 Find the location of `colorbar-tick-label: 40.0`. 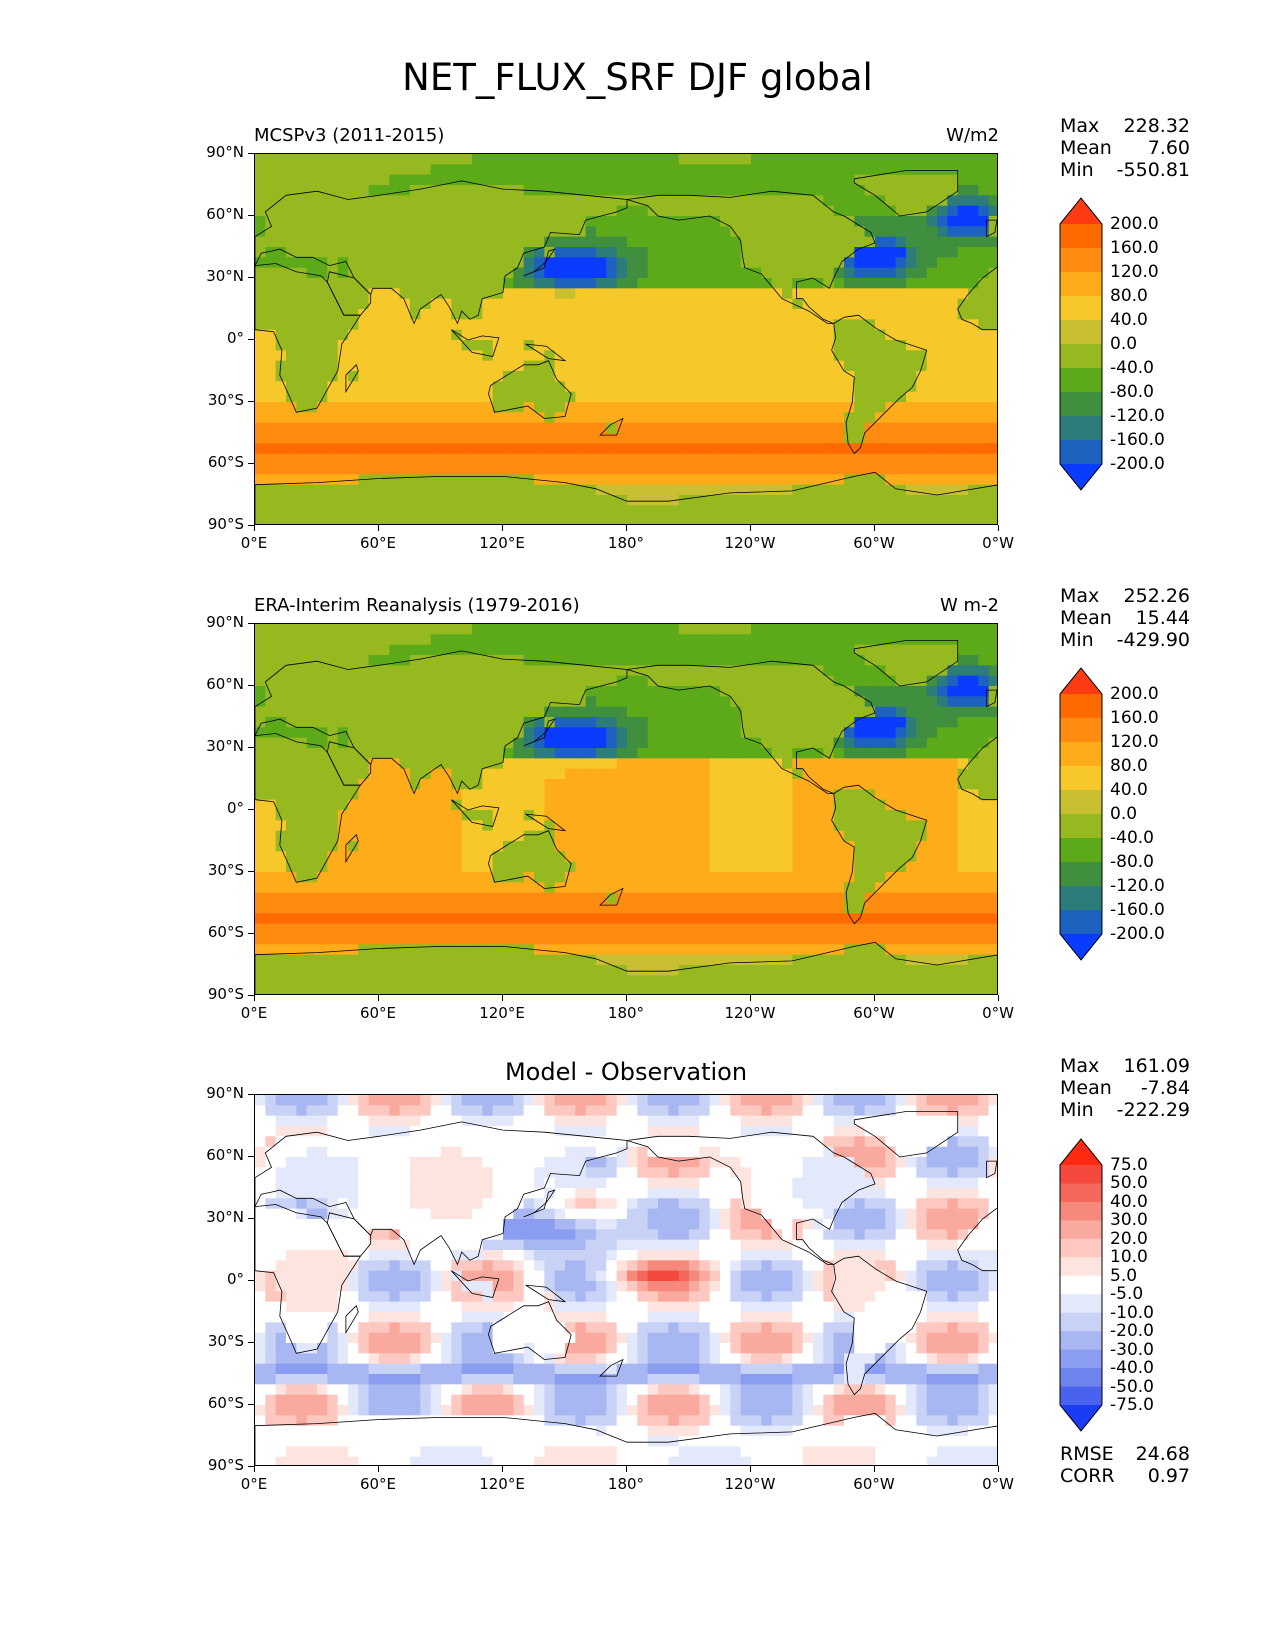

colorbar-tick-label: 40.0 is located at coordinates (1129, 320).